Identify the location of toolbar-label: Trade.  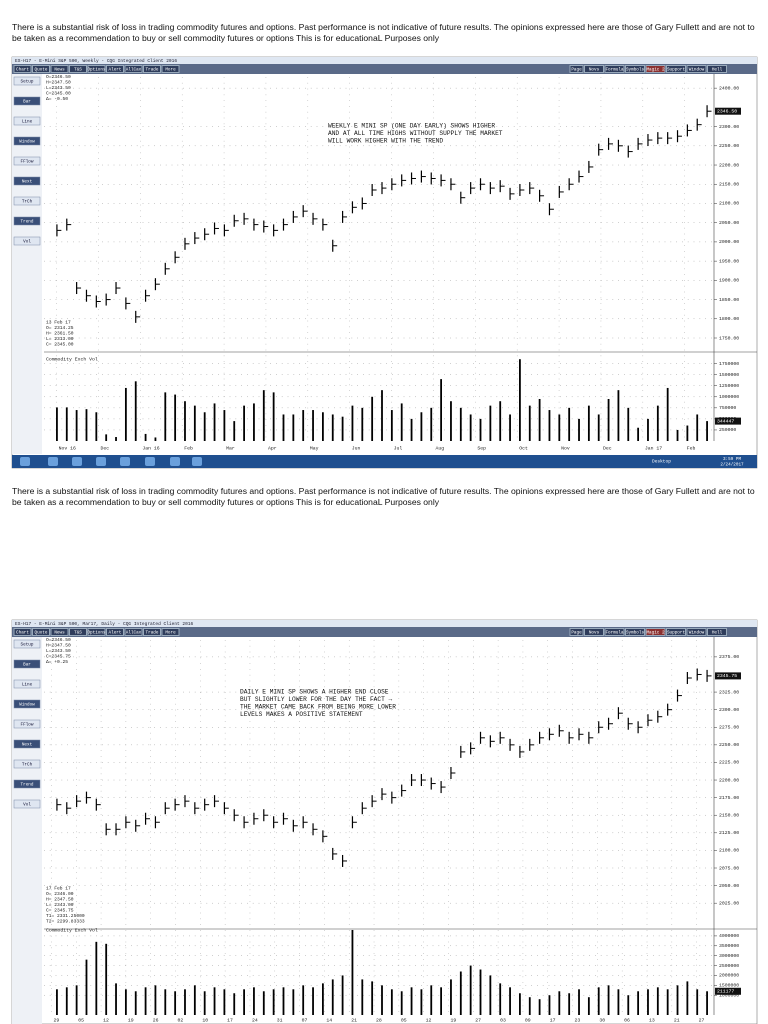
(152, 632).